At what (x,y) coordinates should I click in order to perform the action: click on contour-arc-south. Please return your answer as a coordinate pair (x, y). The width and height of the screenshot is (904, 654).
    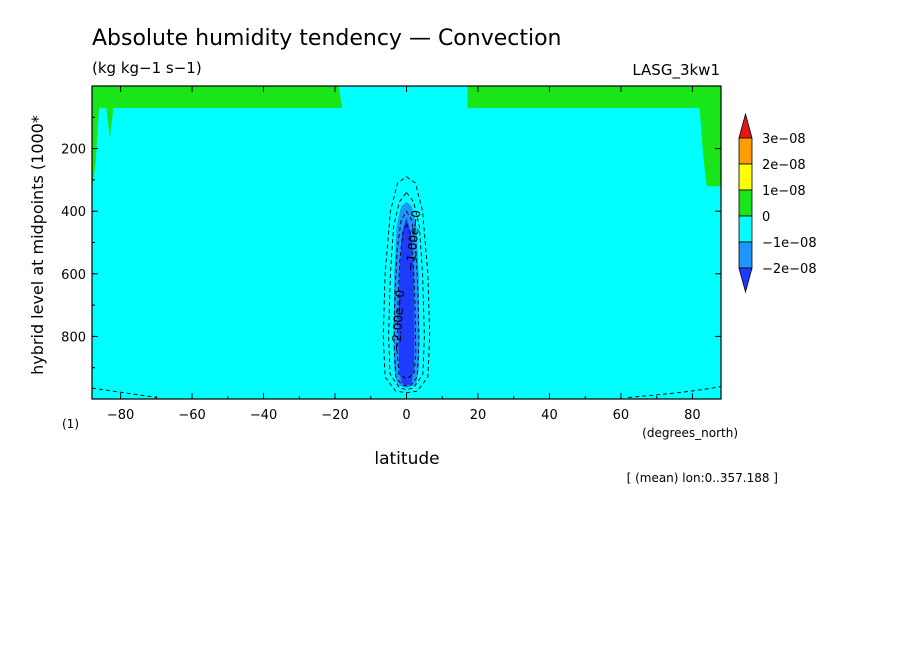
    Looking at the image, I should click on (124, 392).